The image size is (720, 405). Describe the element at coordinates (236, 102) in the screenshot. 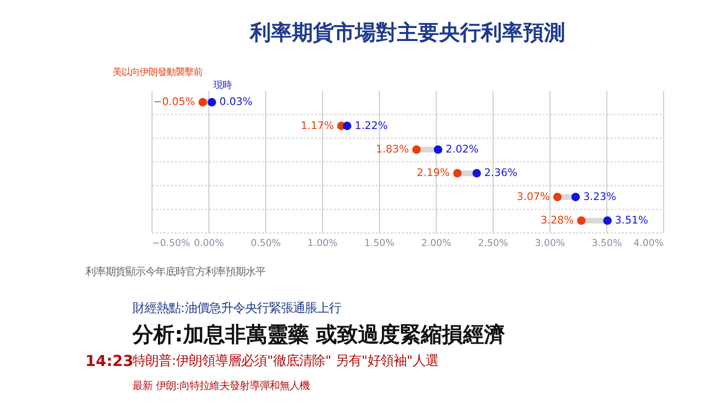

I see `data-label: 0.03%` at that location.